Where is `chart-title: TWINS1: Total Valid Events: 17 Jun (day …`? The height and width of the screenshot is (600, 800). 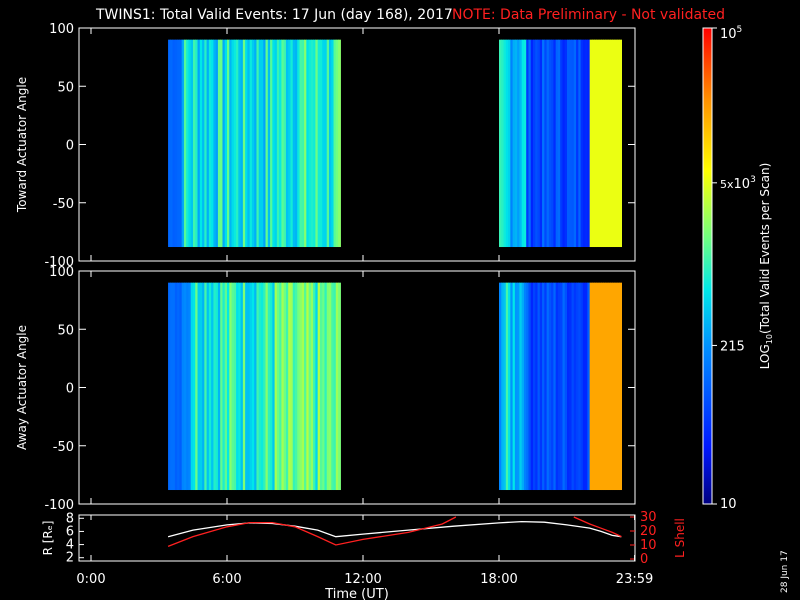
chart-title: TWINS1: Total Valid Events: 17 Jun (day … is located at coordinates (274, 15).